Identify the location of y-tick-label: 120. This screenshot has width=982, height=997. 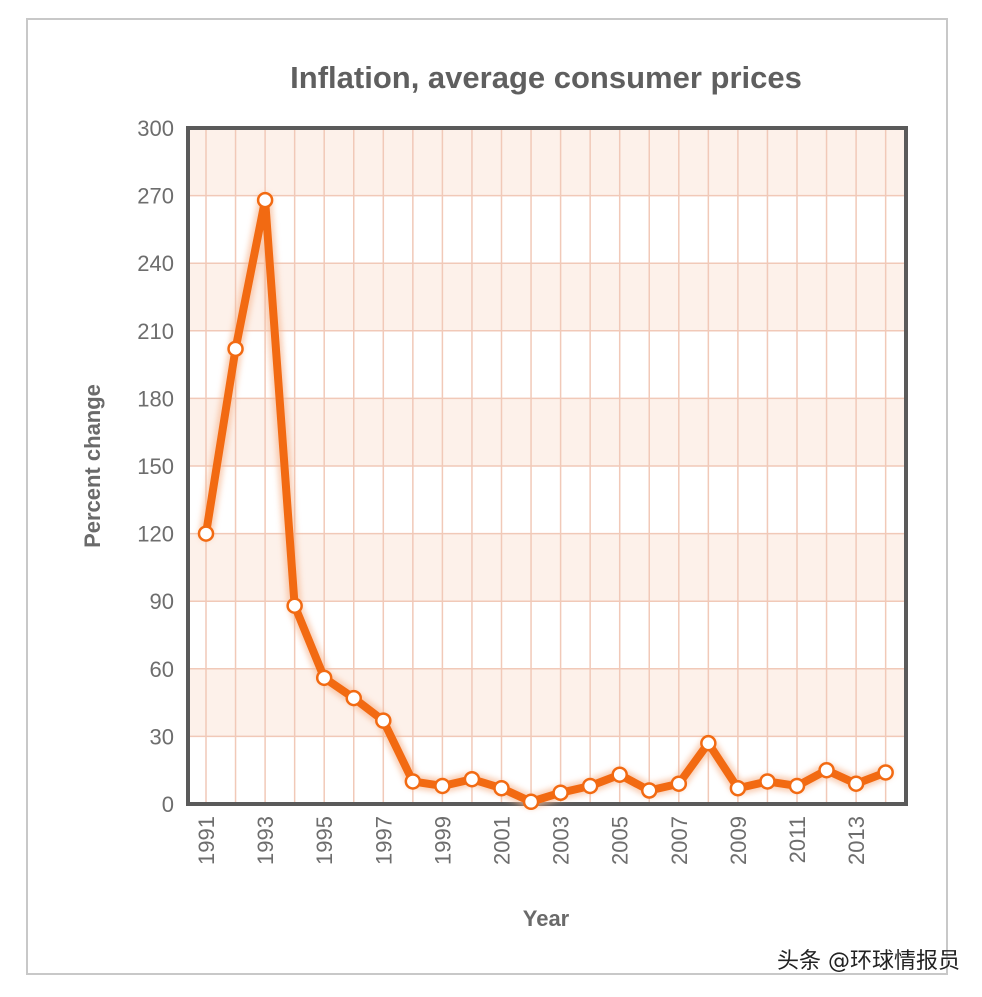
(155, 534).